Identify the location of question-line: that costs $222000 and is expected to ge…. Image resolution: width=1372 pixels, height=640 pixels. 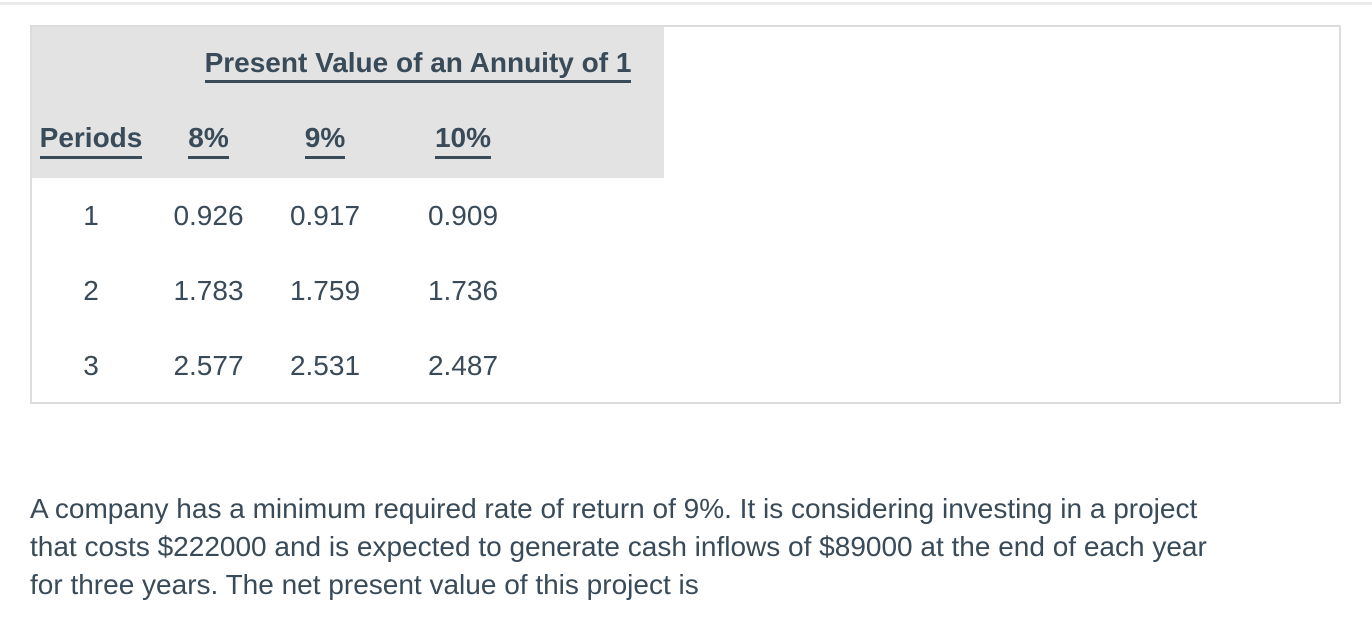
(618, 546).